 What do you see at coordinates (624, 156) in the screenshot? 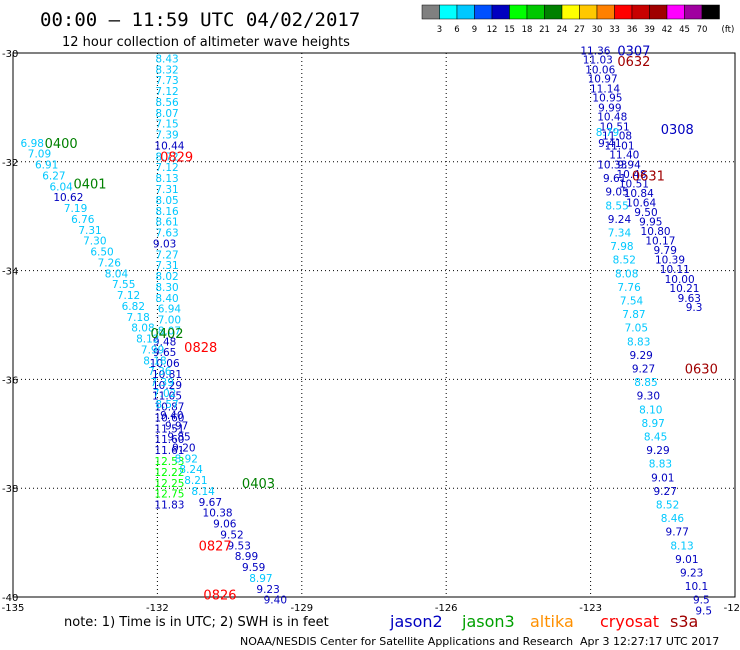
I see `wave-height-value: 11.40` at bounding box center [624, 156].